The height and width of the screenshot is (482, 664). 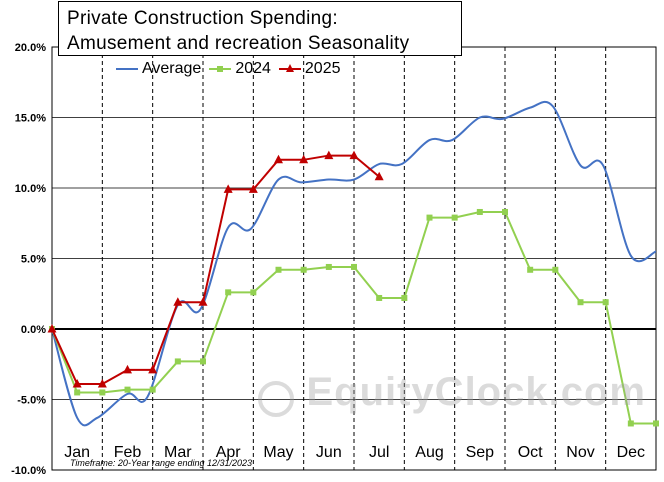 What do you see at coordinates (30, 119) in the screenshot?
I see `y-tick-label: 15.0%` at bounding box center [30, 119].